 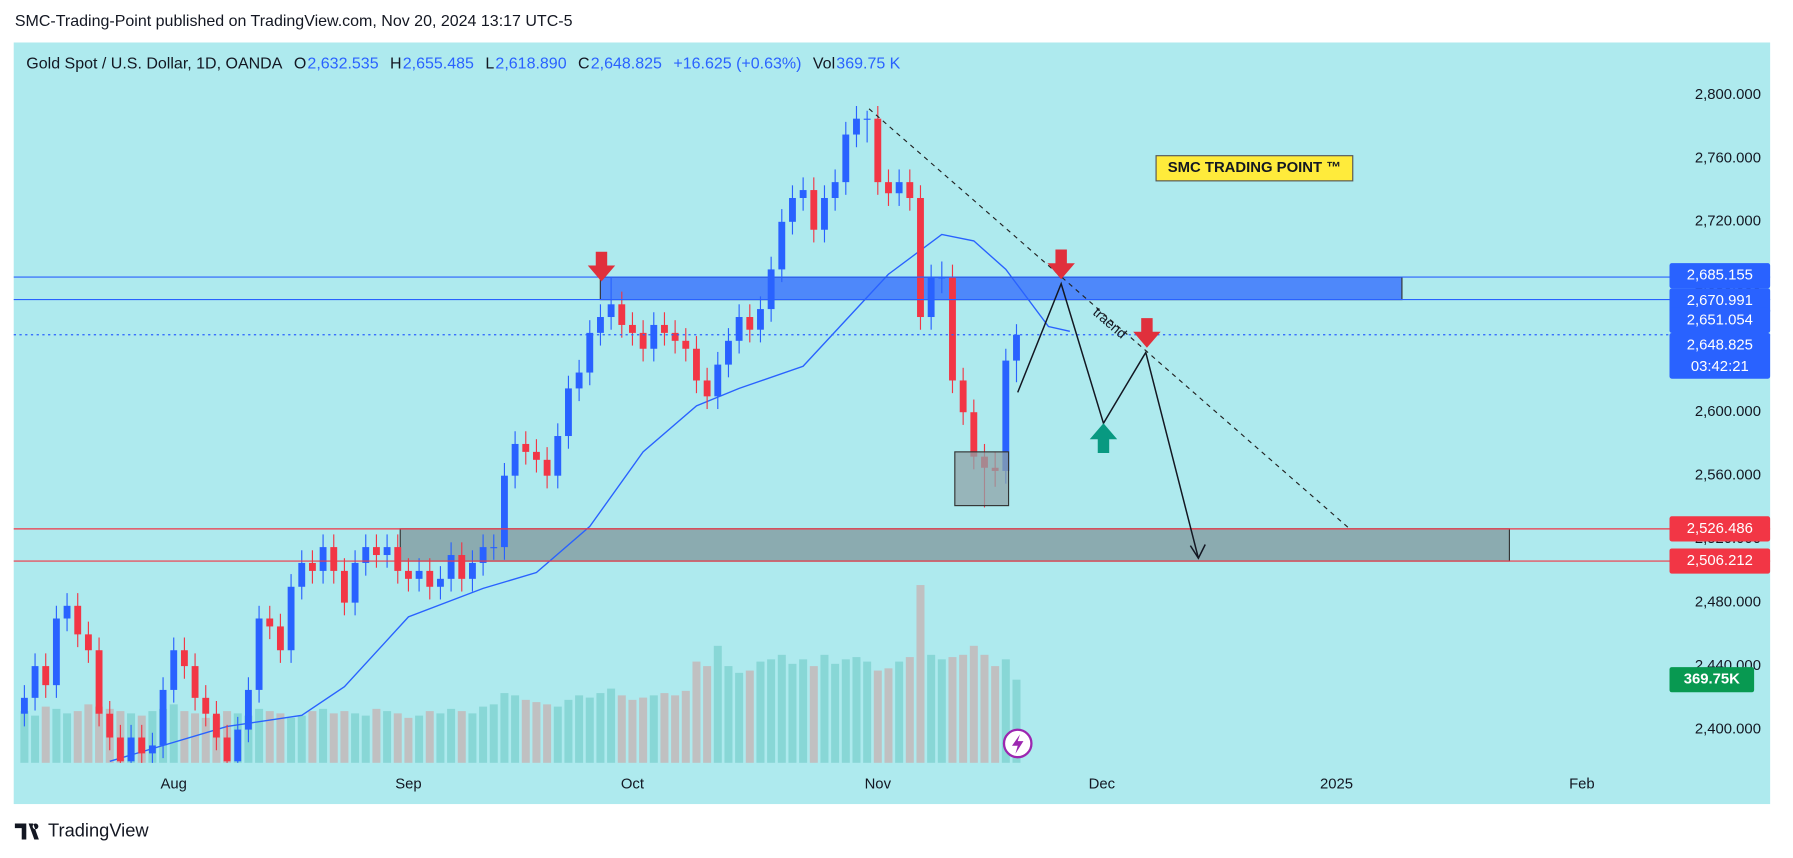 What do you see at coordinates (1103, 438) in the screenshot?
I see `up-arrow` at bounding box center [1103, 438].